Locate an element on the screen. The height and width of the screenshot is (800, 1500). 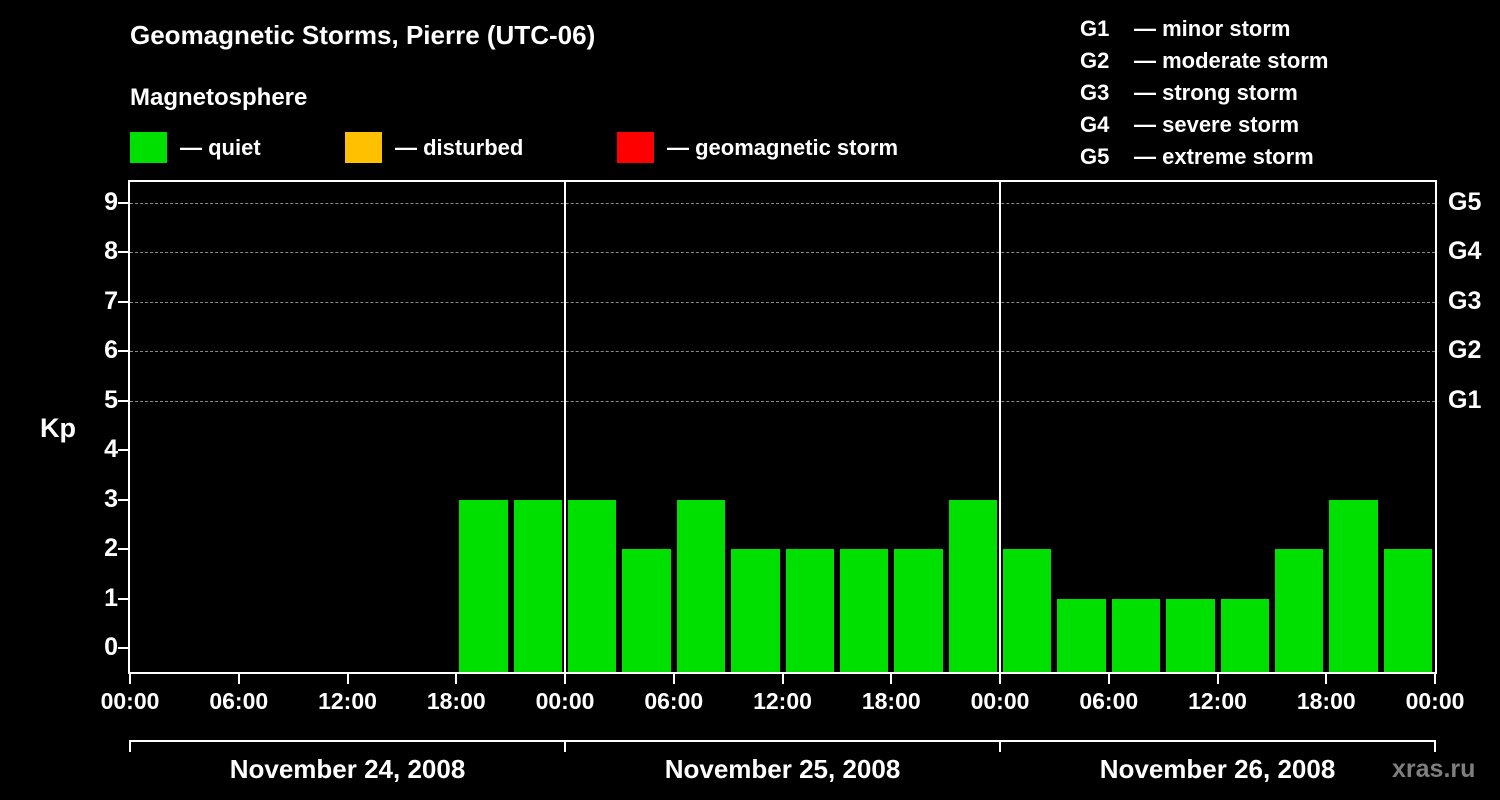
storm-scale-label: — extreme storm is located at coordinates (1224, 156).